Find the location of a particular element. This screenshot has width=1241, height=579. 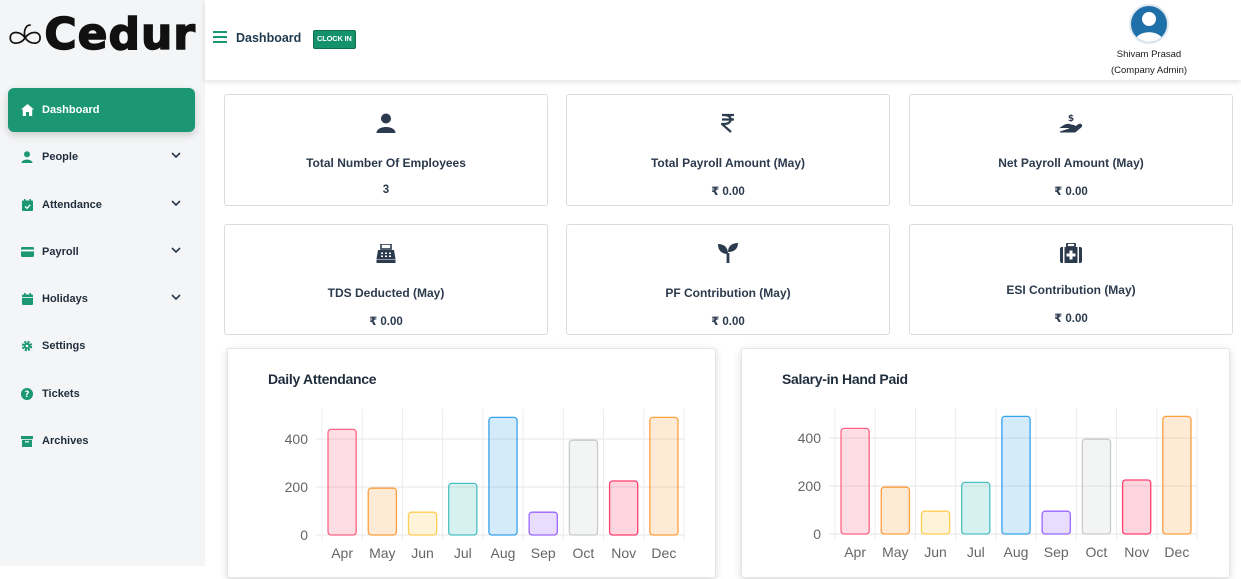

sidebar-item-label: People is located at coordinates (60, 157).